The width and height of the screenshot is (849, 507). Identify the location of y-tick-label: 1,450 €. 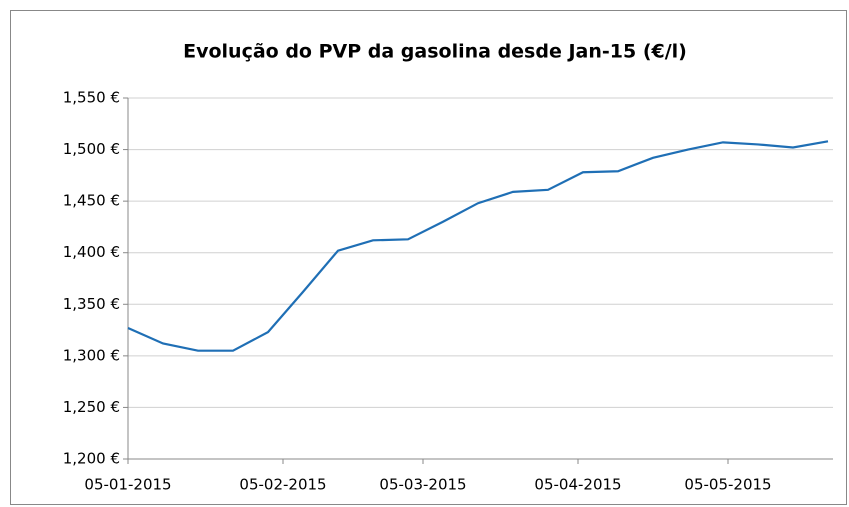
(91, 201).